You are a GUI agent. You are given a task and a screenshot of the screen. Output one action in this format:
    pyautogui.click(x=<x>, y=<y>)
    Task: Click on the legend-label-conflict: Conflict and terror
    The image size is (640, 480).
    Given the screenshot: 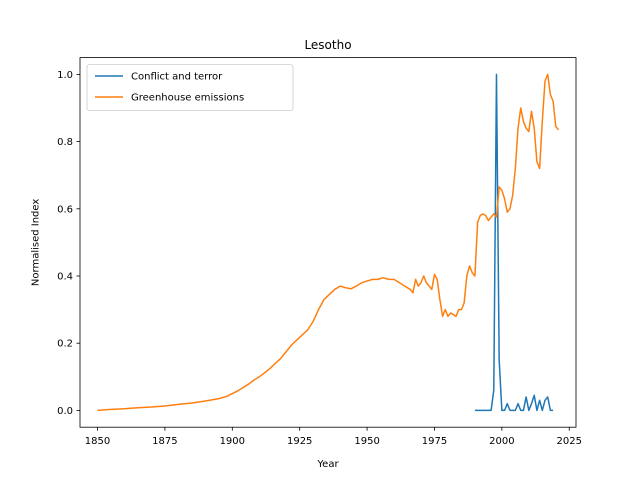 What is the action you would take?
    pyautogui.click(x=177, y=77)
    